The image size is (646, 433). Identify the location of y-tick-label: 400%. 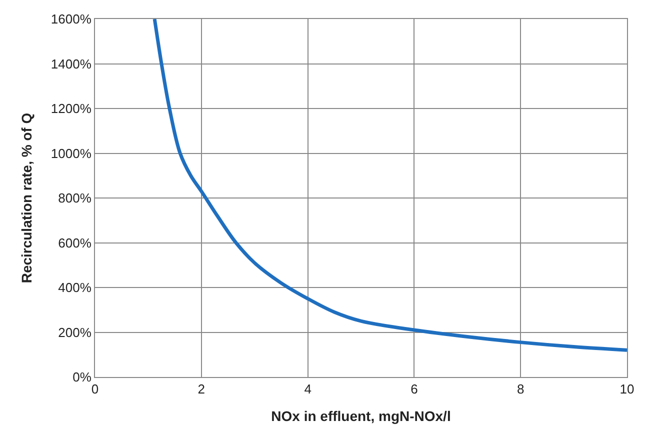
(75, 288).